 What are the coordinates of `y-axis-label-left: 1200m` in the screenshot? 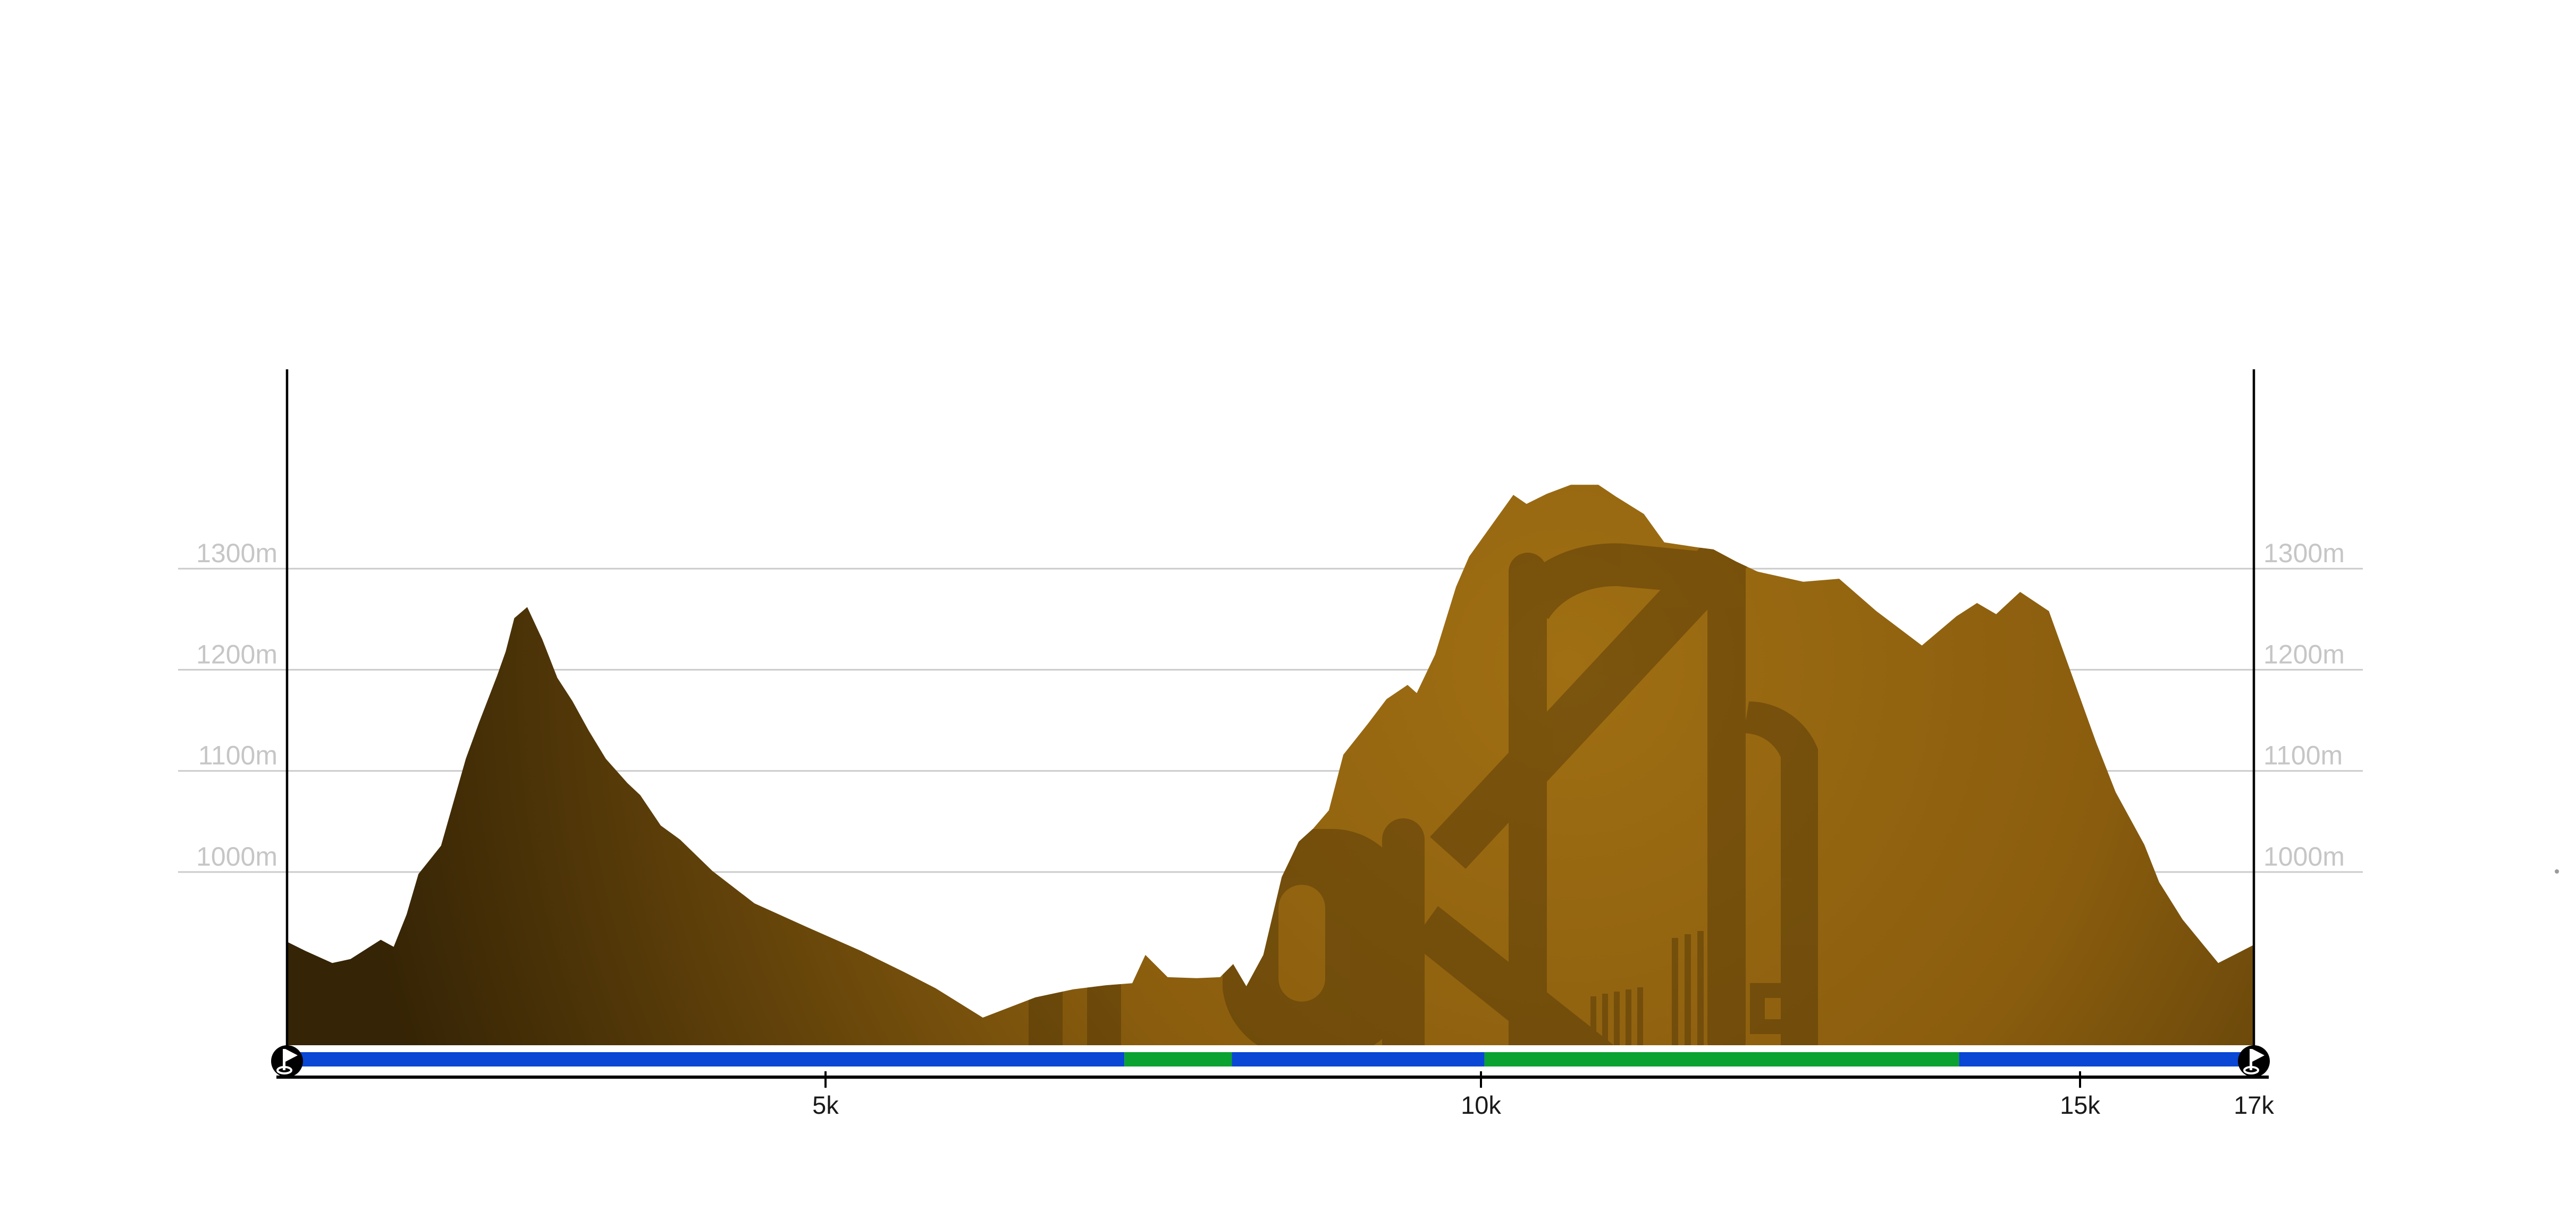 It's located at (236, 654).